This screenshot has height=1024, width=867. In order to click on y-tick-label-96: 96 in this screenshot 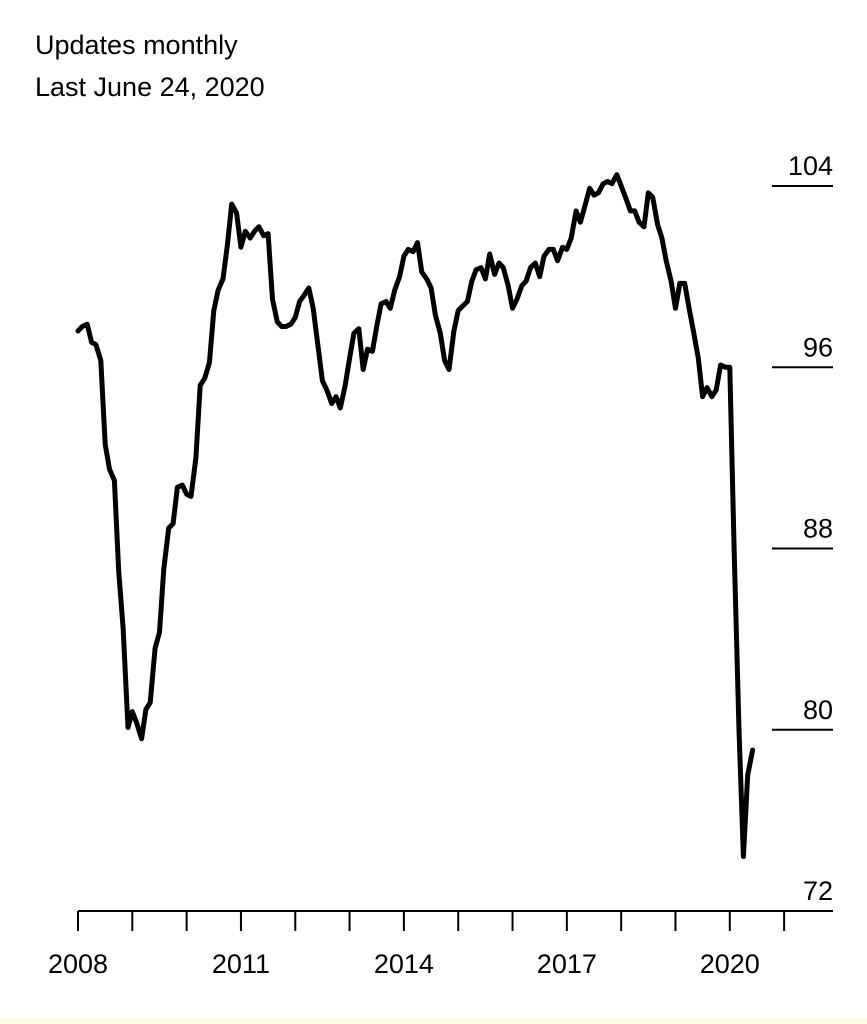, I will do `click(818, 347)`.